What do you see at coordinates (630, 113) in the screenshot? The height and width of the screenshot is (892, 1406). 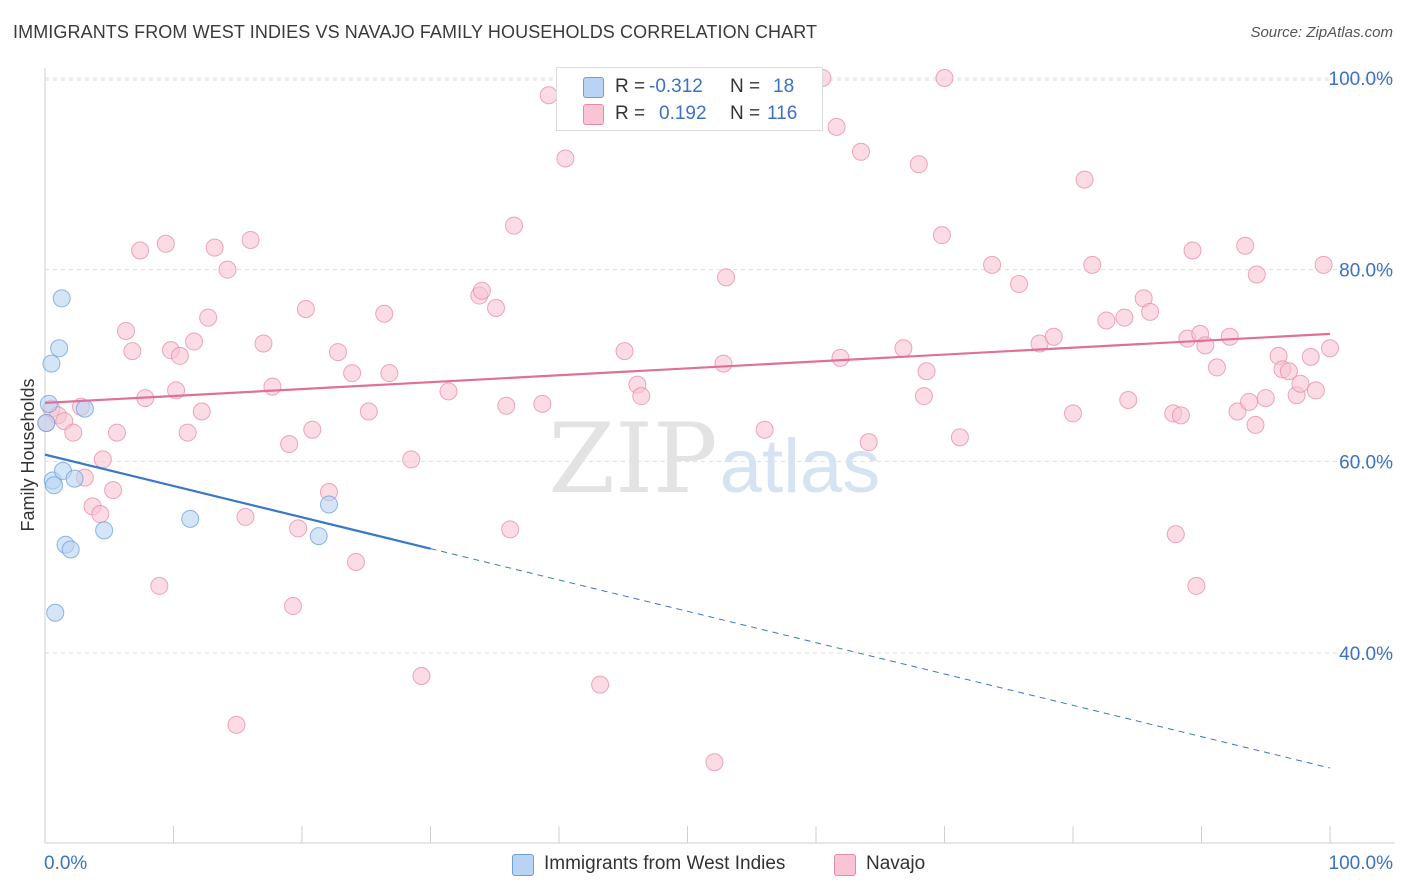 I see `r-label: R =` at bounding box center [630, 113].